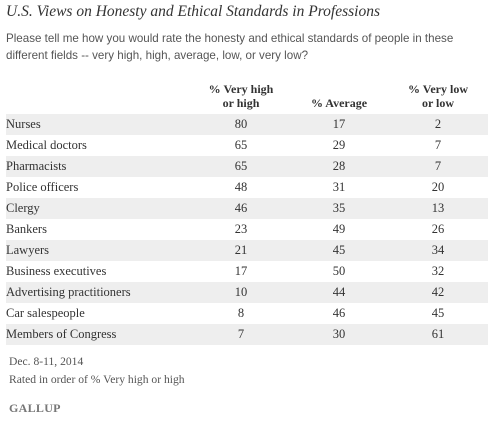  I want to click on cell-average: 50, so click(339, 271).